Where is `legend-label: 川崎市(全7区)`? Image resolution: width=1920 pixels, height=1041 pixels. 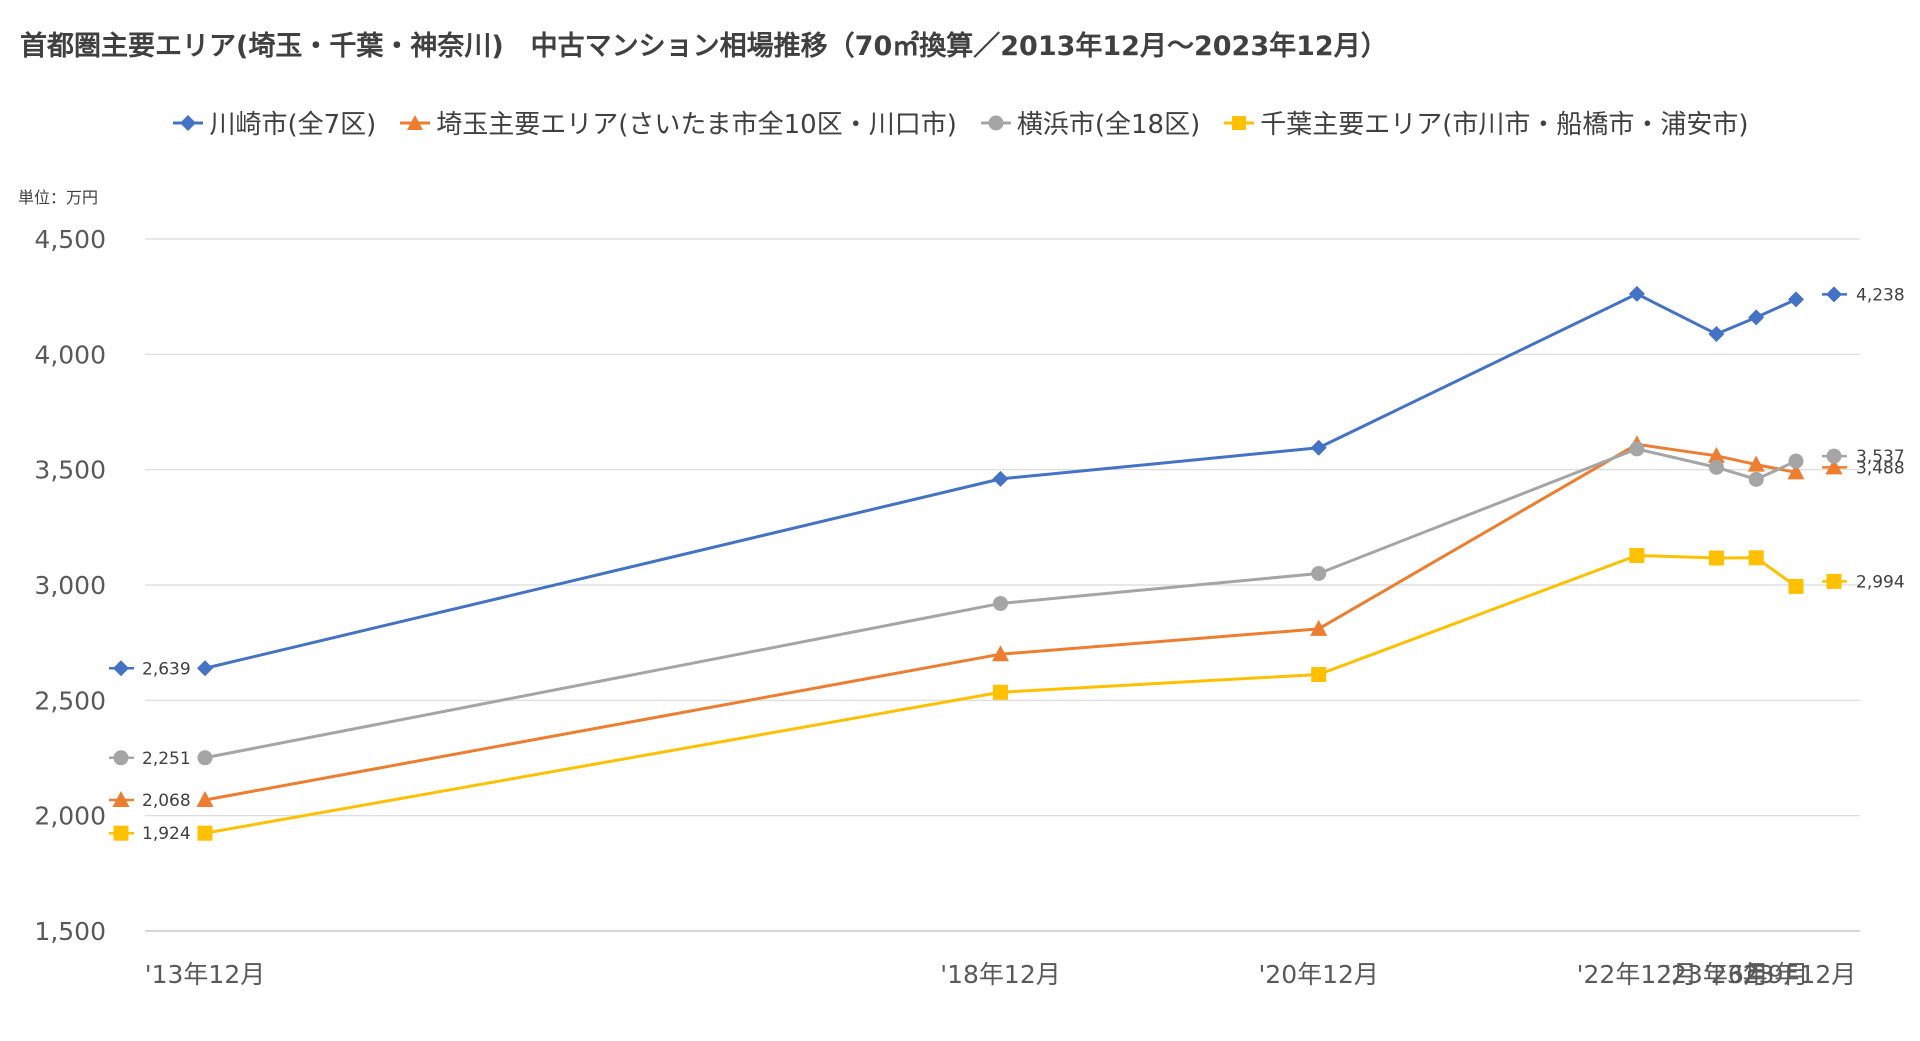 legend-label: 川崎市(全7区) is located at coordinates (293, 125).